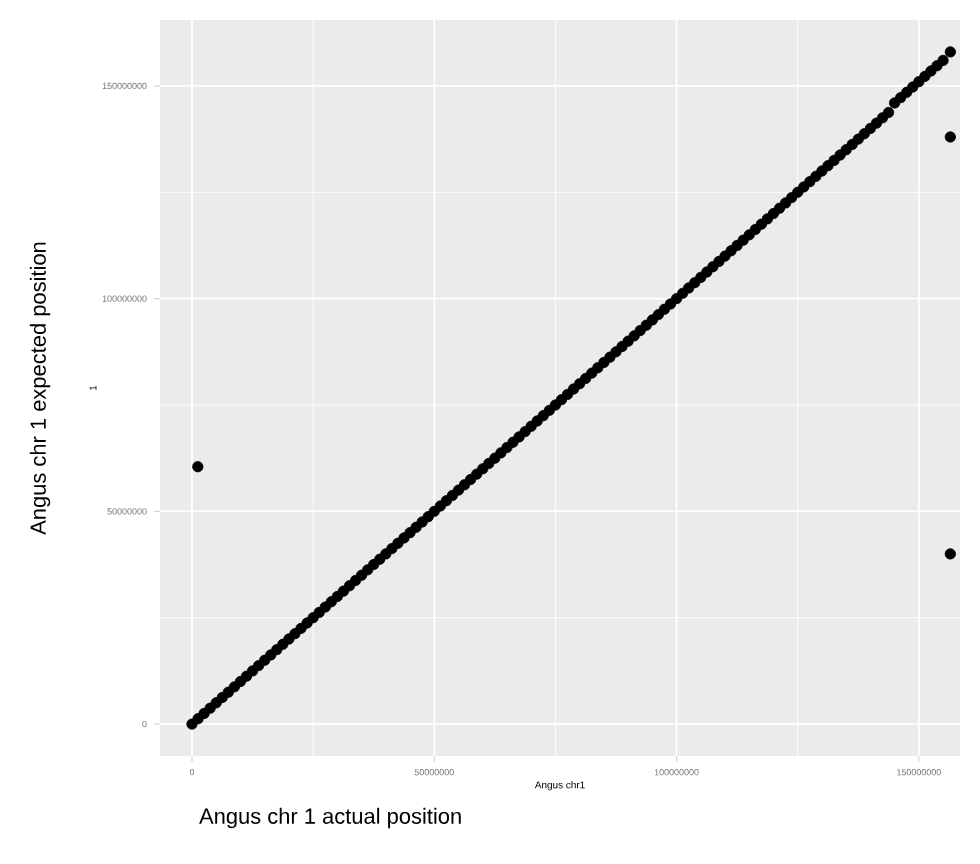 The width and height of the screenshot is (980, 864). What do you see at coordinates (40, 388) in the screenshot?
I see `text: Angus chr 1 expected position` at bounding box center [40, 388].